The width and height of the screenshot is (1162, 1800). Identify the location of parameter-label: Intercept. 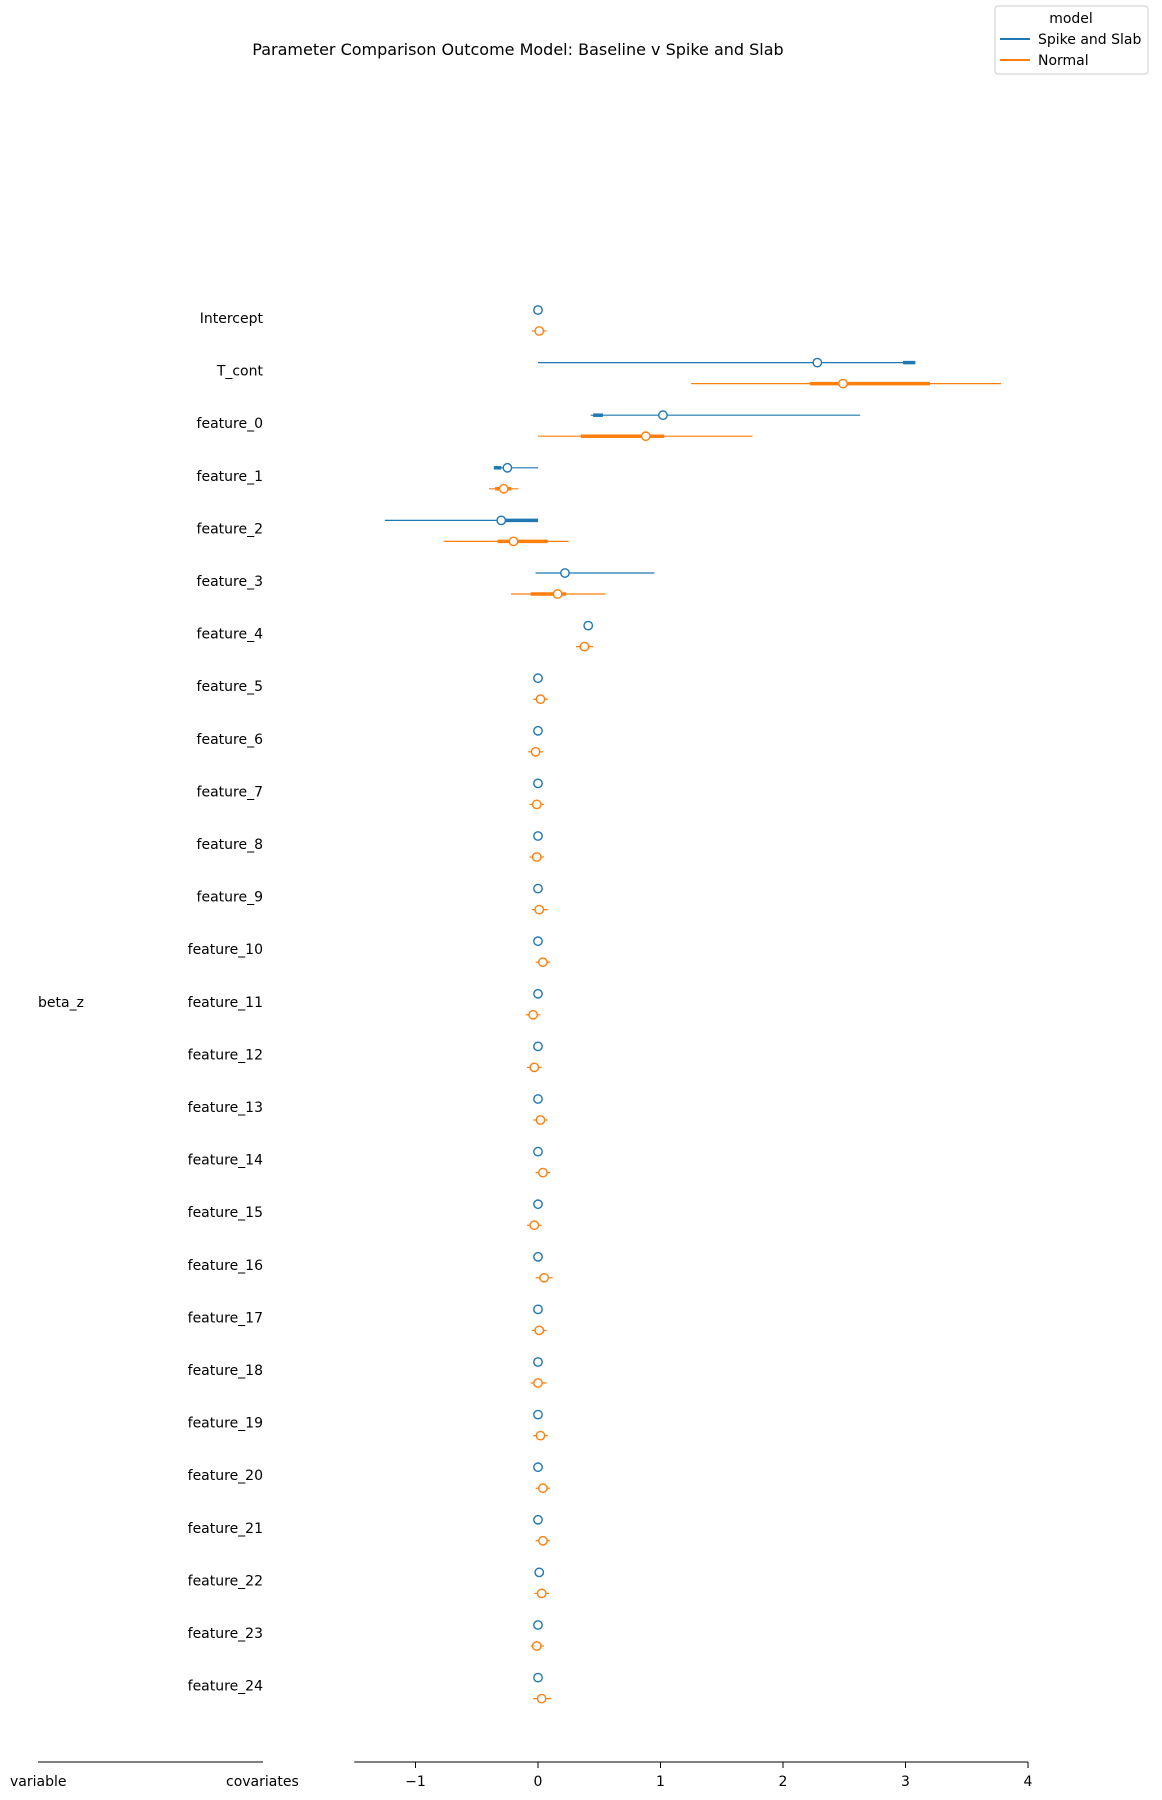
(232, 319).